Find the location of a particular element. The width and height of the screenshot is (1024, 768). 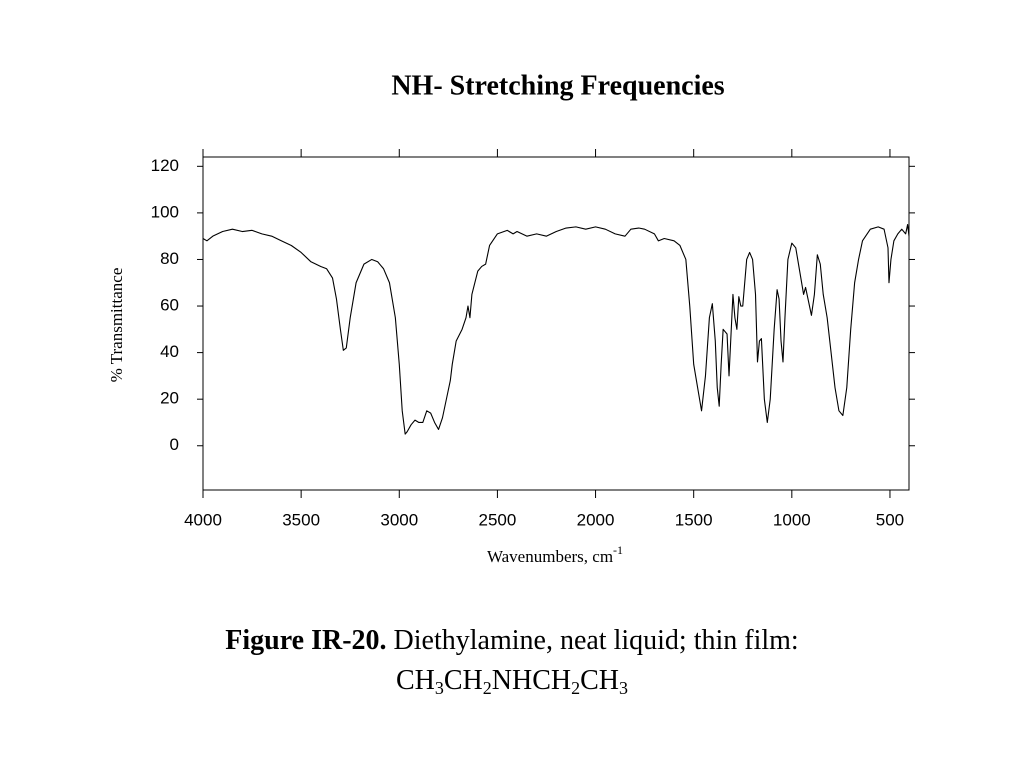

formula-part: NHCH is located at coordinates (531, 680).